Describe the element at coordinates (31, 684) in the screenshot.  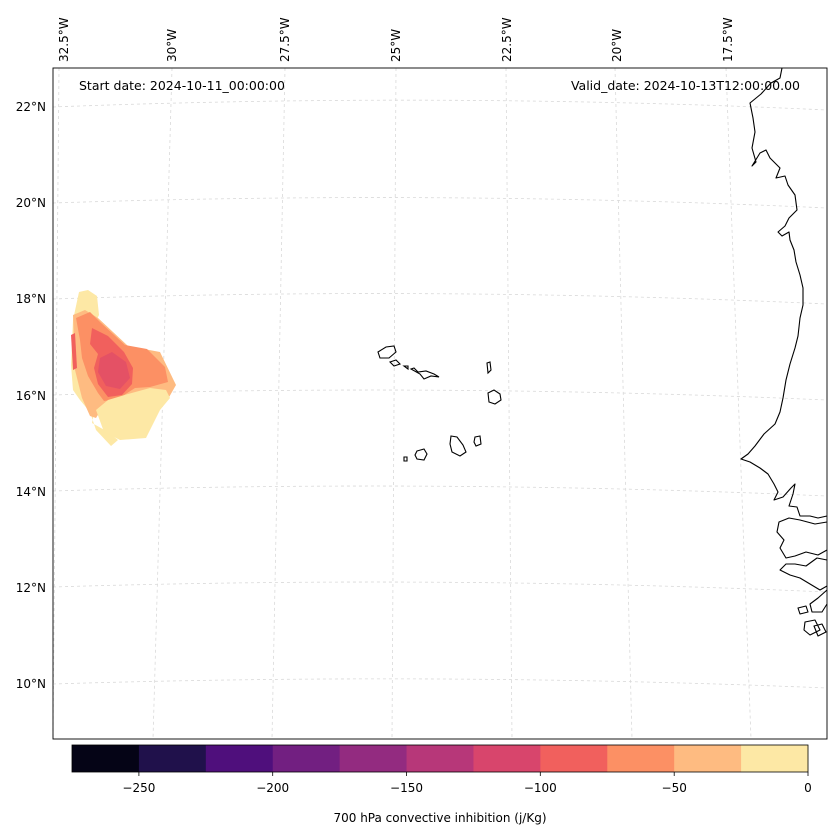
I see `lat-label-10n: 10°N` at that location.